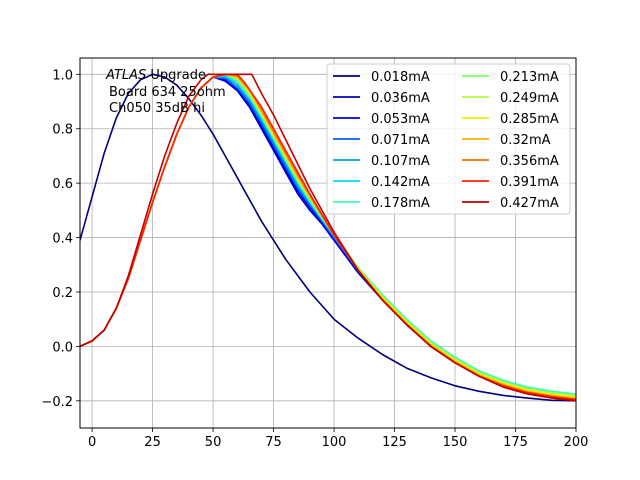  What do you see at coordinates (529, 203) in the screenshot?
I see `legend-label: 0.427mA` at bounding box center [529, 203].